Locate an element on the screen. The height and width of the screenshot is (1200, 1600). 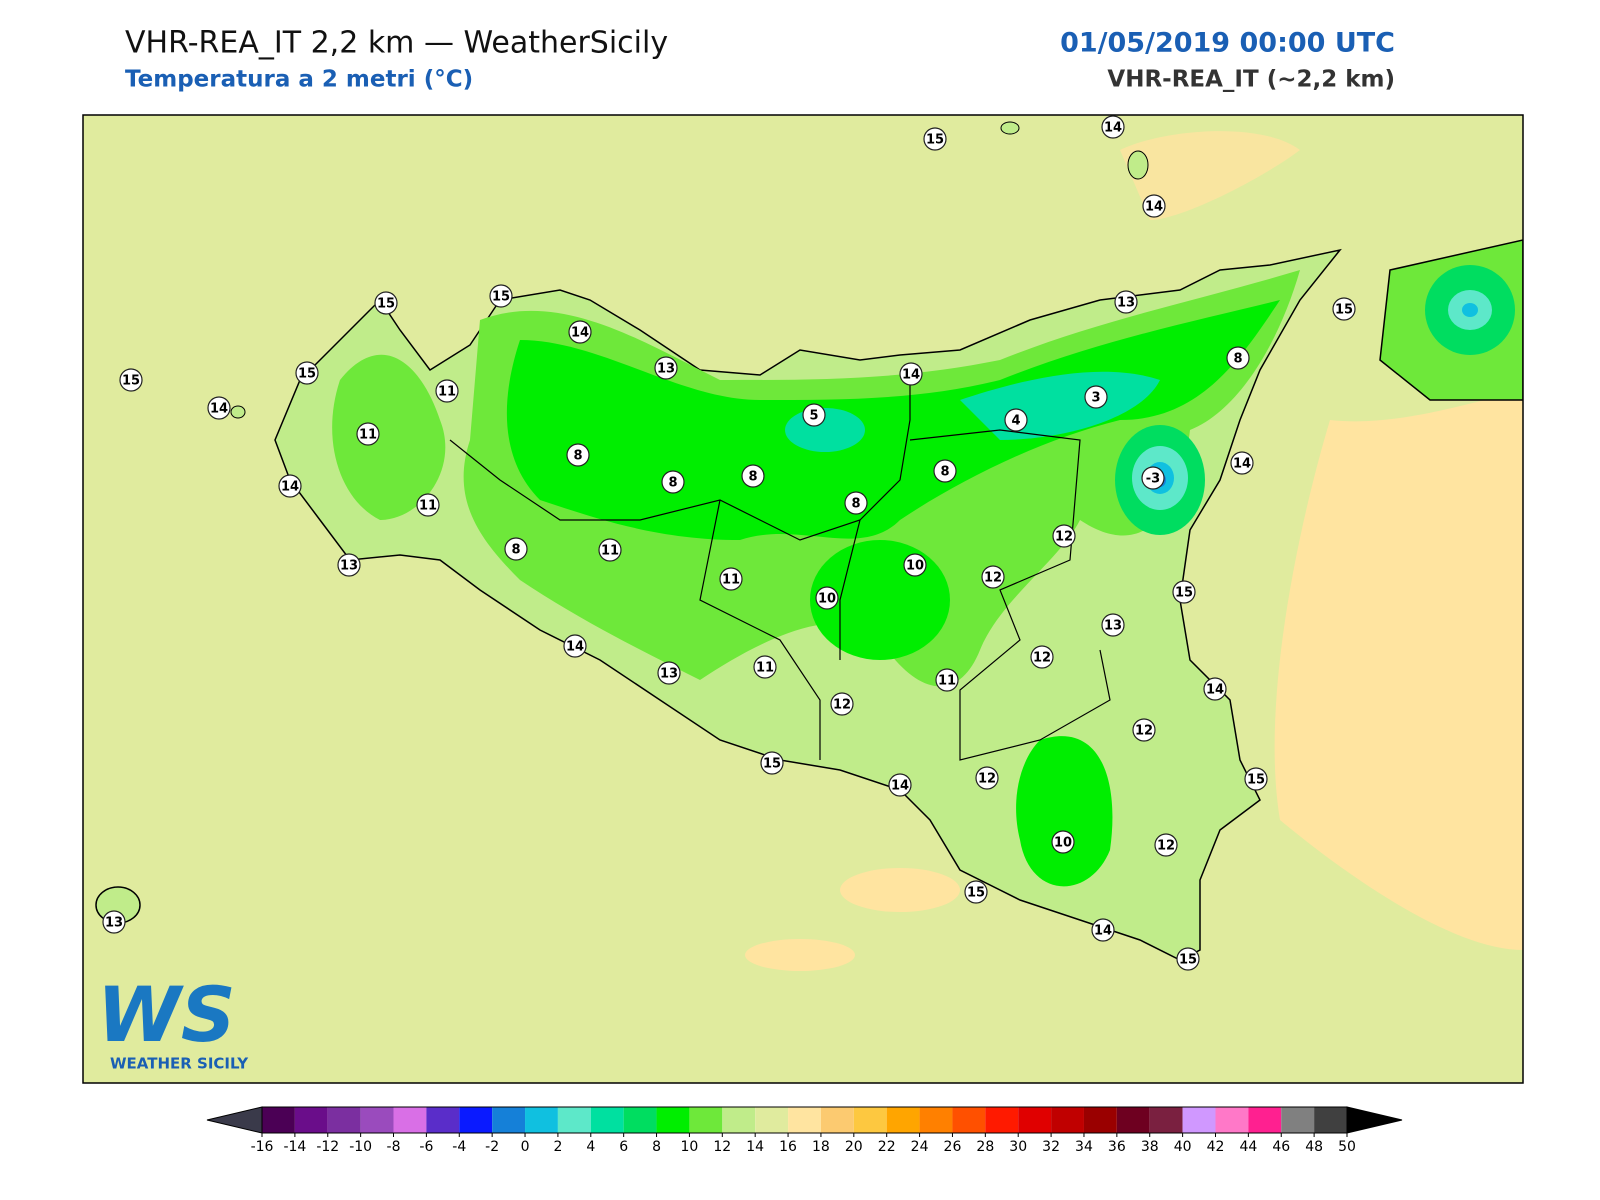
subtitle: Temperatura a 2 metri (°C) is located at coordinates (299, 80).